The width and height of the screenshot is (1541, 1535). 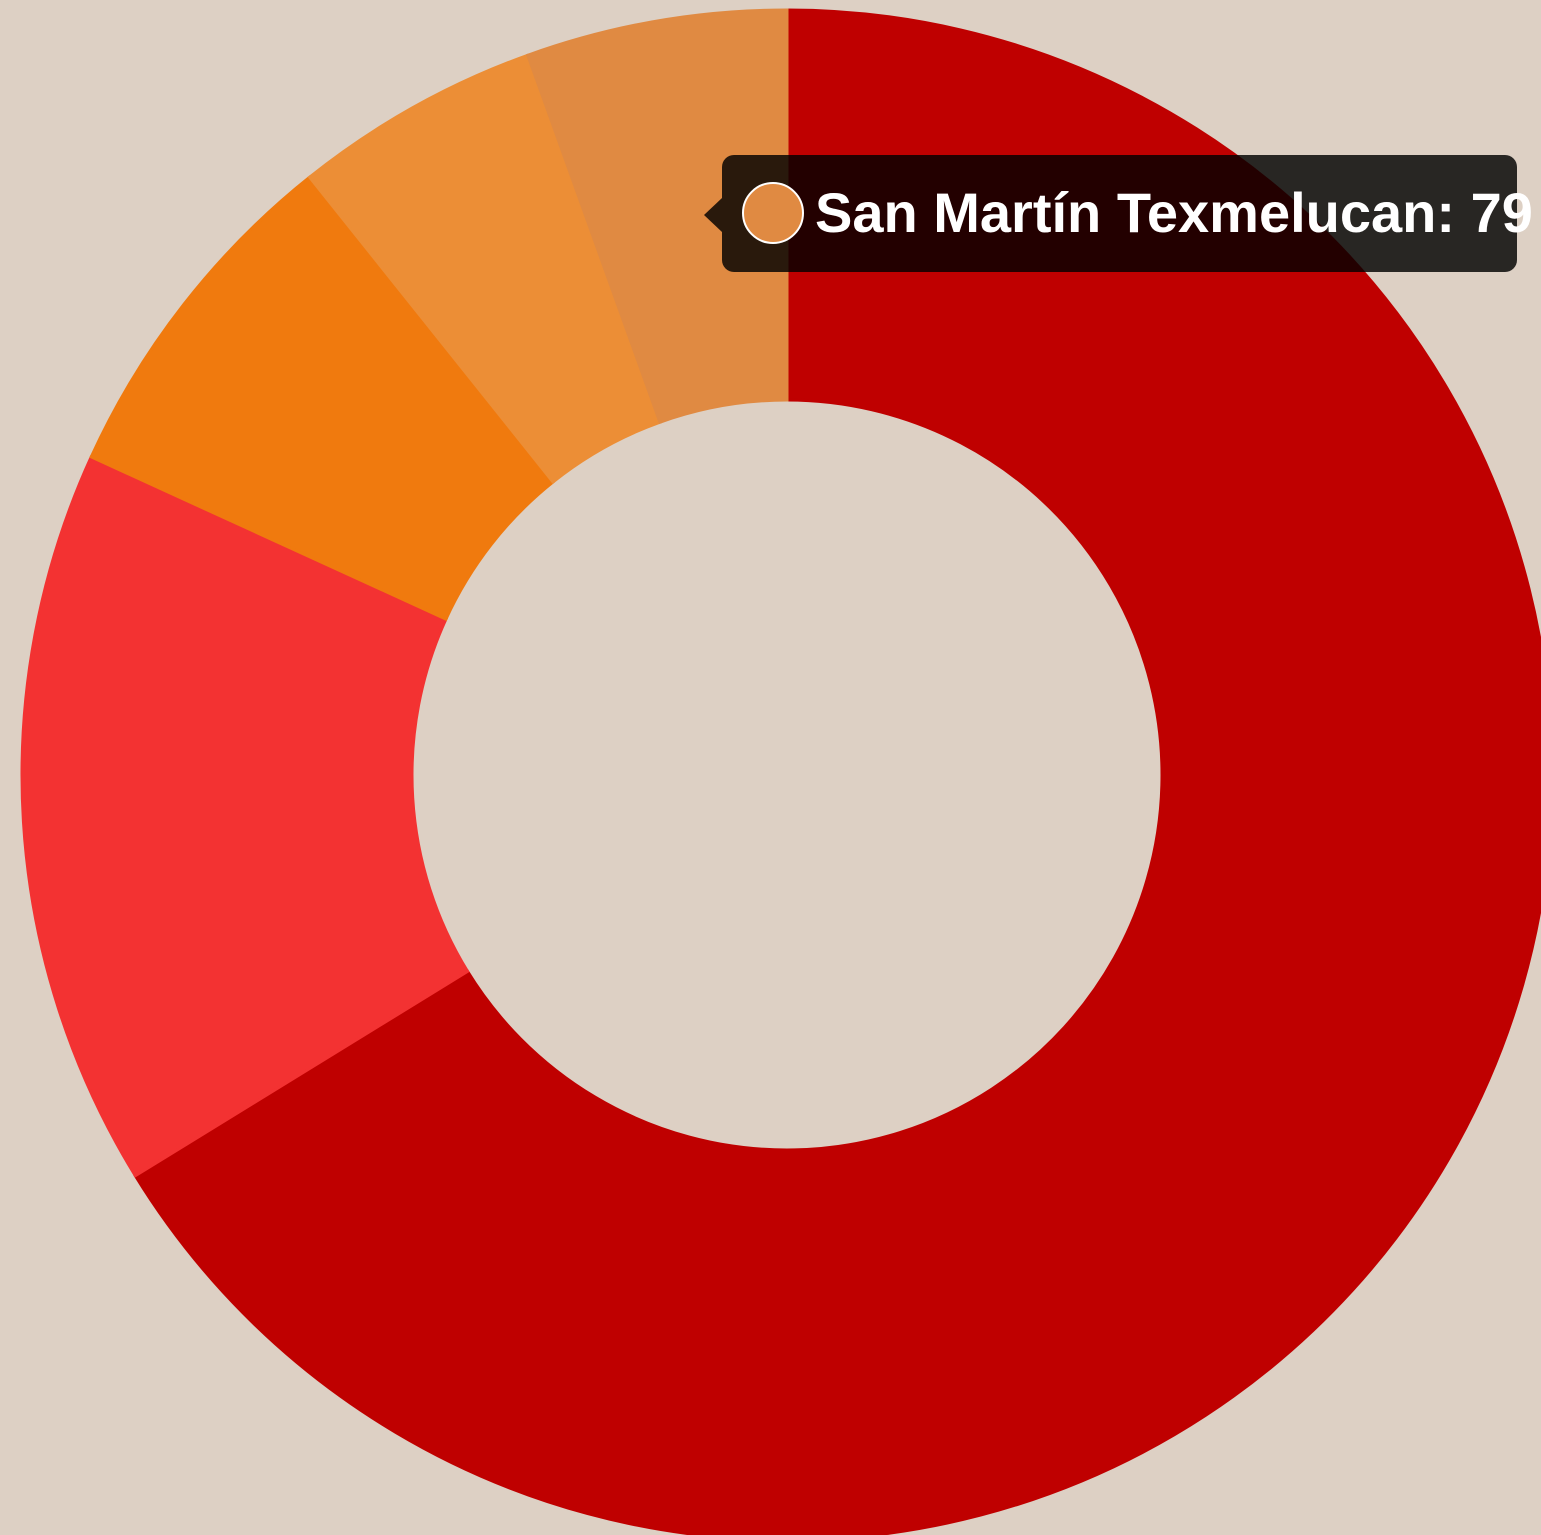 I want to click on tooltip: San Martín Texmelucan: 79, so click(x=1118, y=213).